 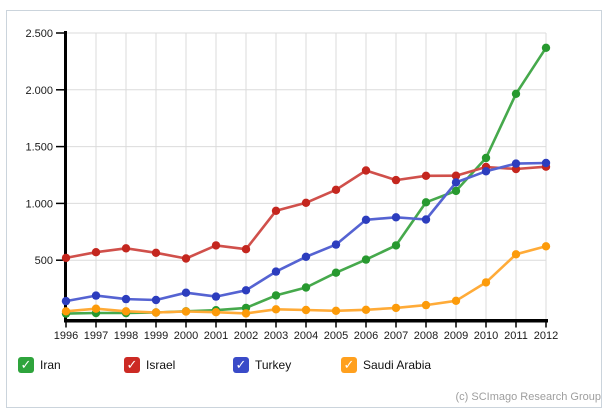 I want to click on data-point-iran-2012, so click(x=546, y=47).